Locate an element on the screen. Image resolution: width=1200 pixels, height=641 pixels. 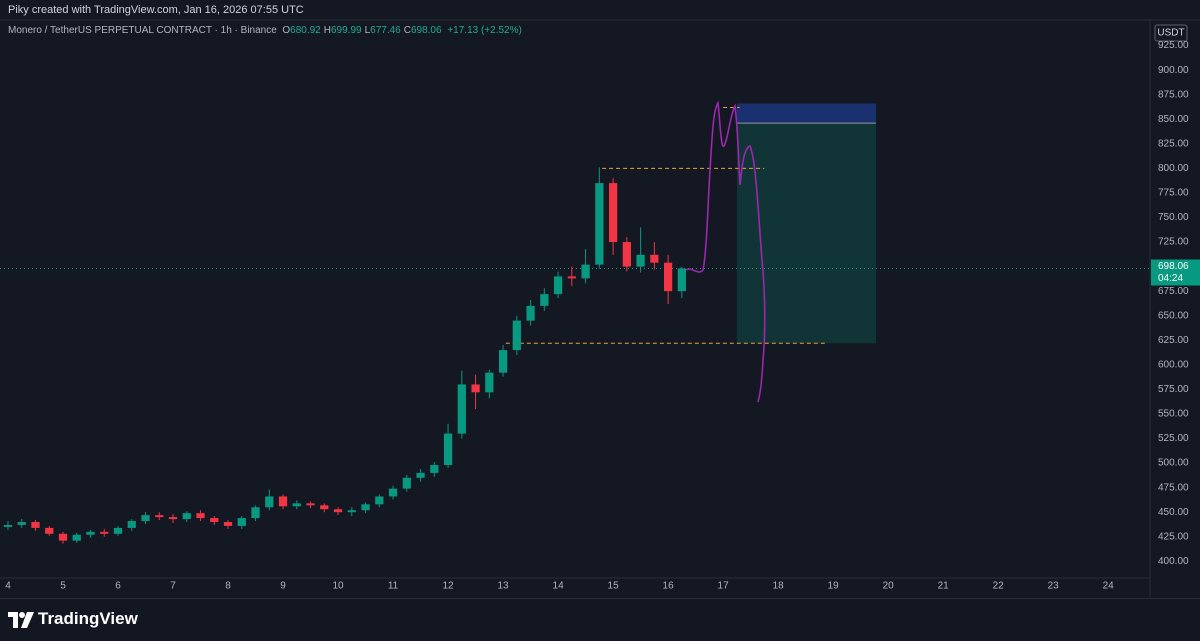
x-tick-label: 18 is located at coordinates (779, 586).